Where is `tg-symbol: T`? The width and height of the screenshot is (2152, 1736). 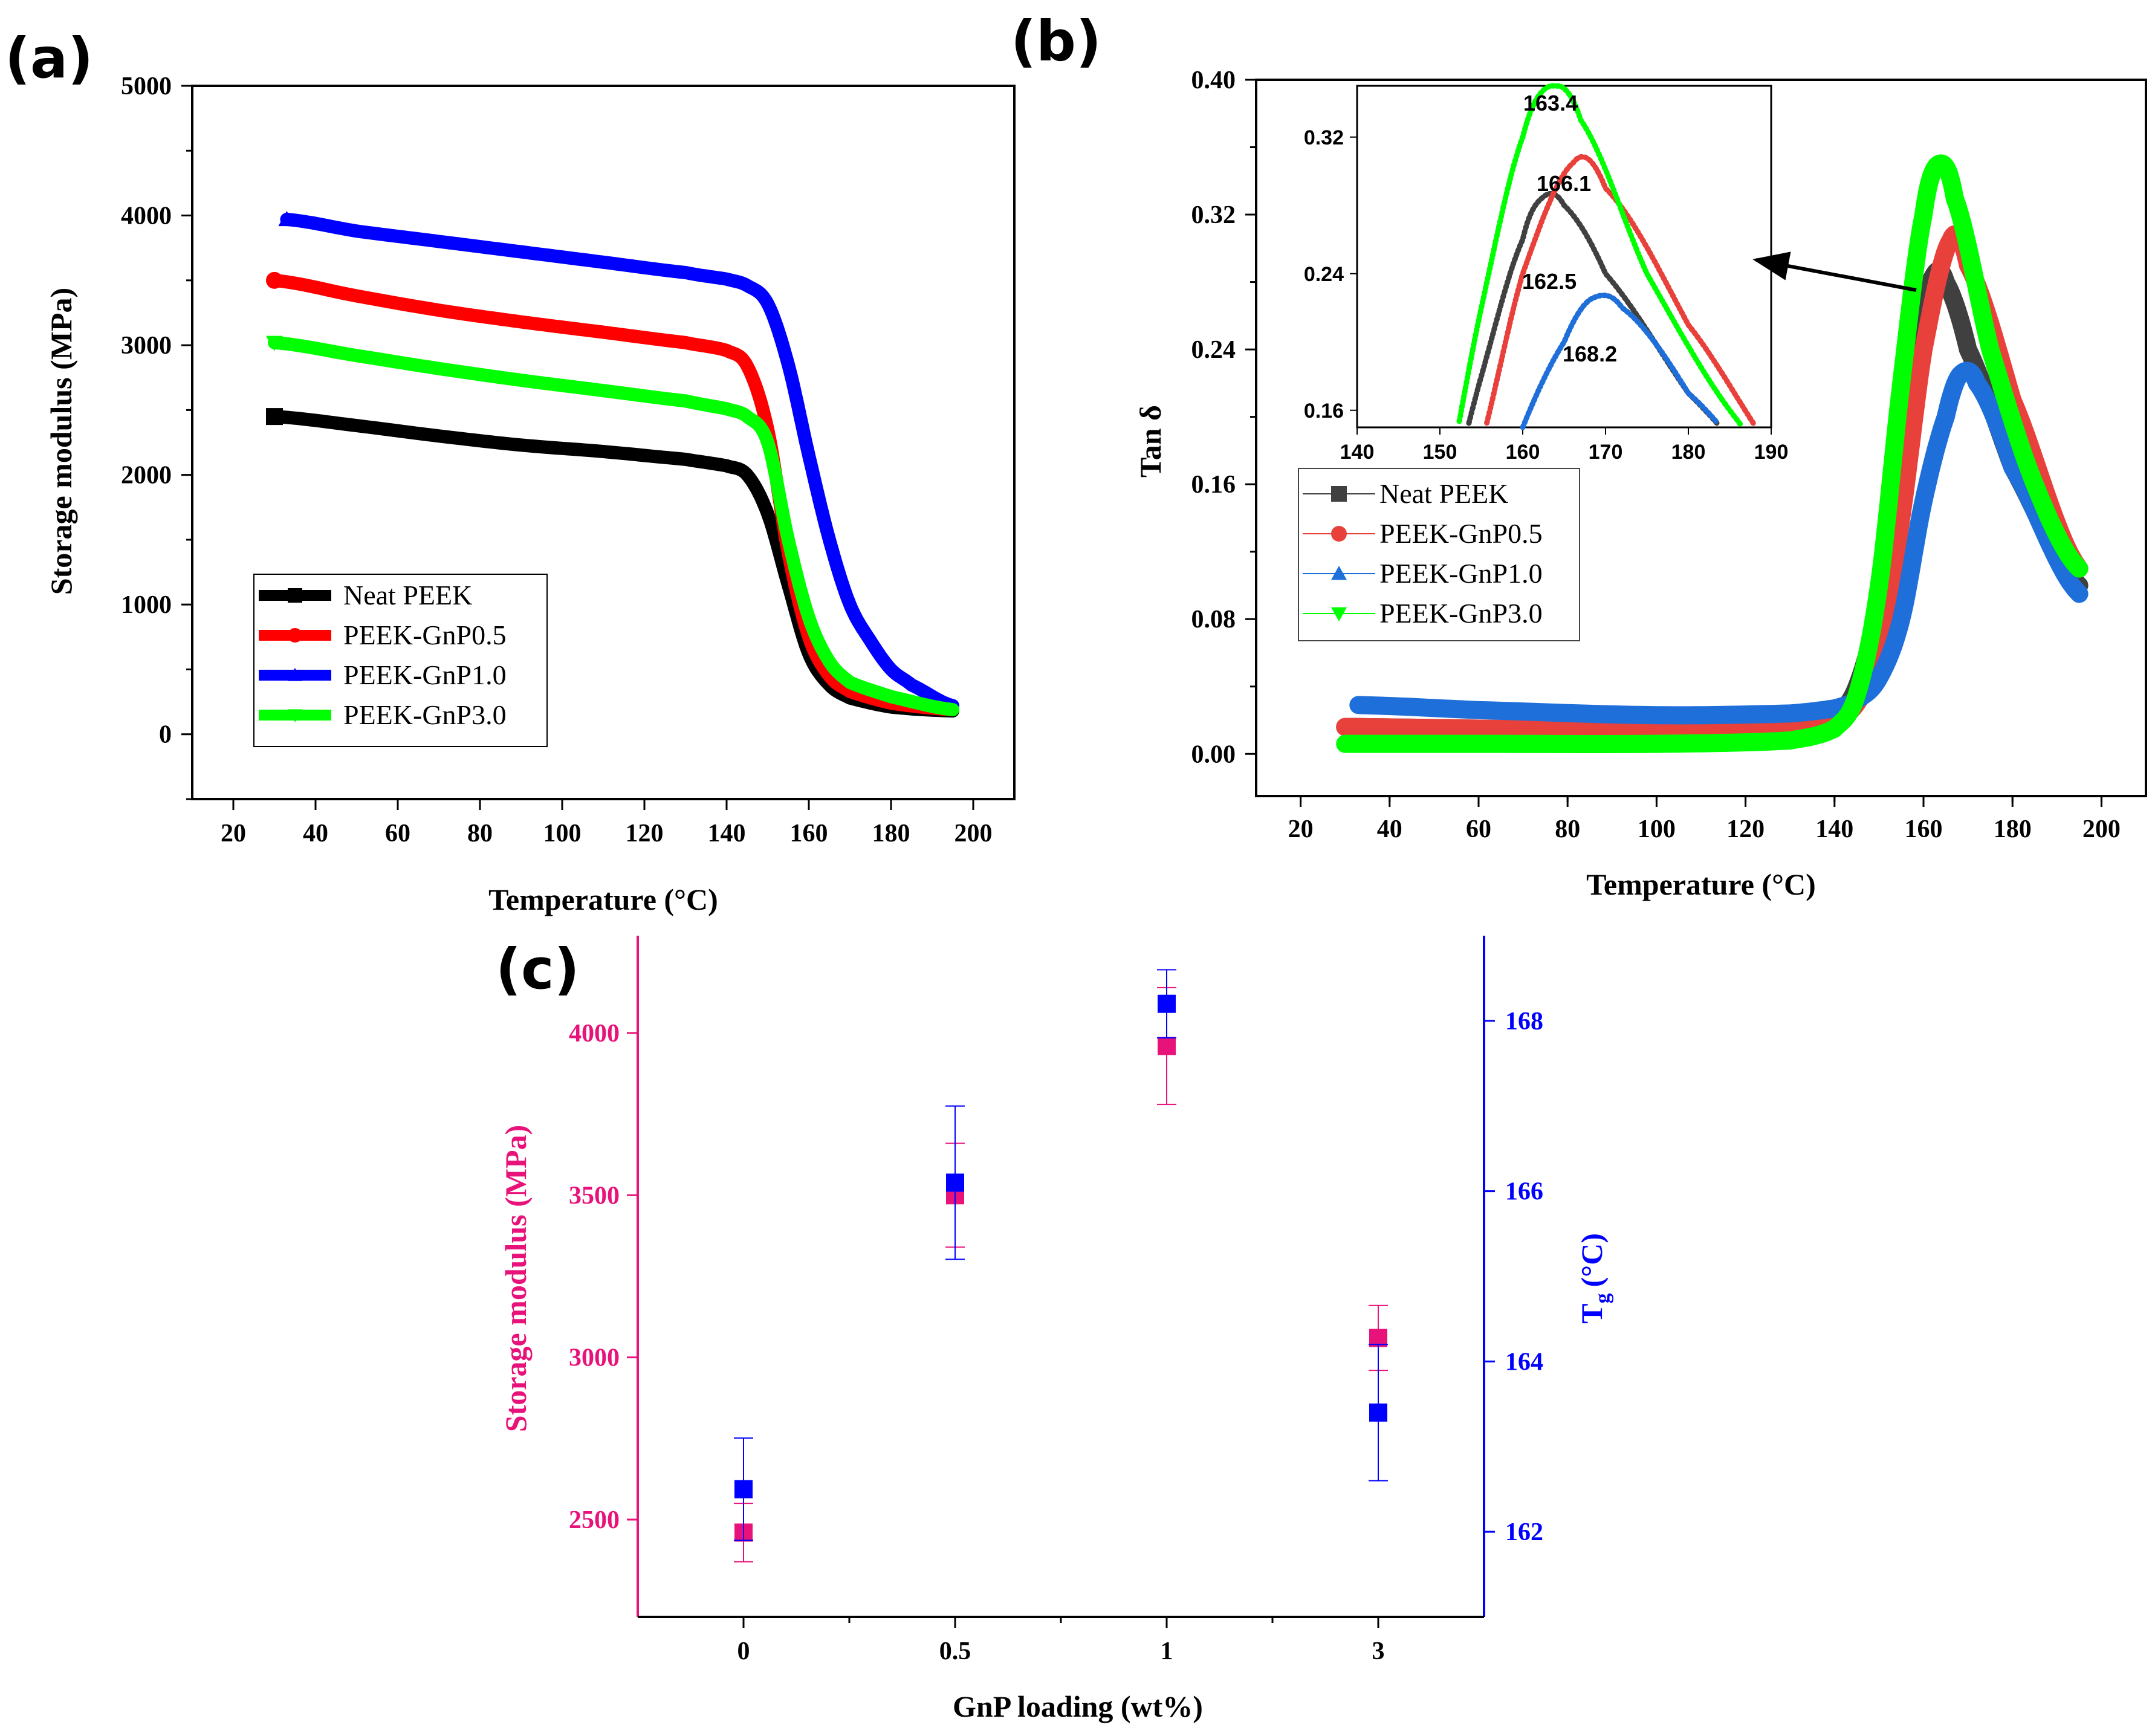
tg-symbol: T is located at coordinates (1592, 1314).